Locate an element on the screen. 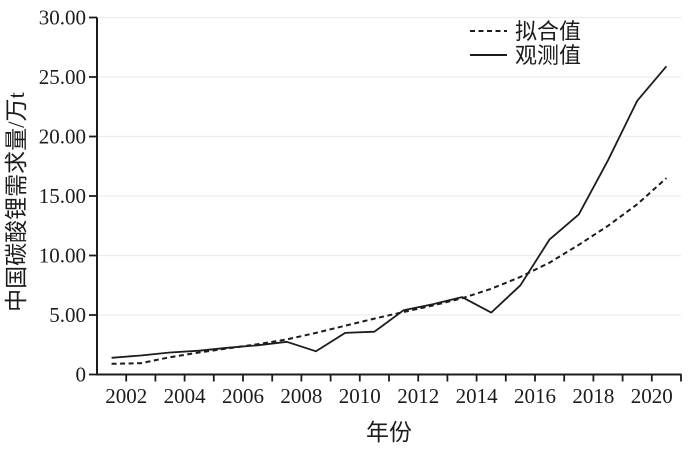 The image size is (700, 450). x-tick-label: 2004 is located at coordinates (185, 396).